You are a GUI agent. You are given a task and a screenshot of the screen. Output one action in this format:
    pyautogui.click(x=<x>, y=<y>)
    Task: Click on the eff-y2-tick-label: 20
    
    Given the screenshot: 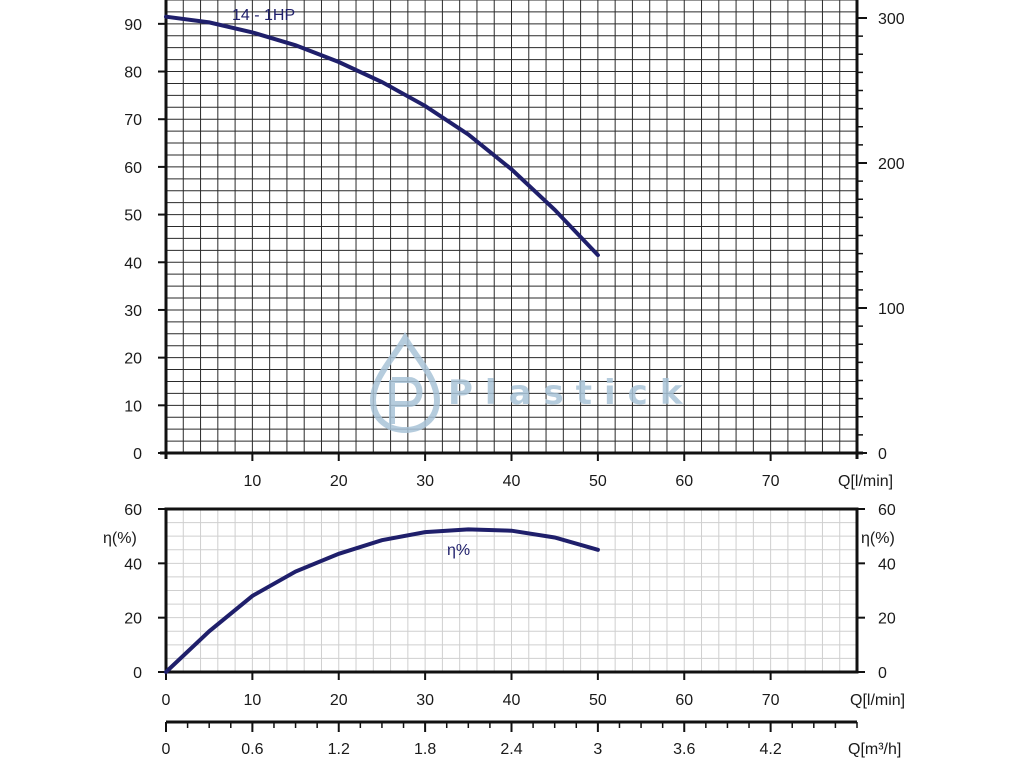 What is the action you would take?
    pyautogui.click(x=887, y=619)
    